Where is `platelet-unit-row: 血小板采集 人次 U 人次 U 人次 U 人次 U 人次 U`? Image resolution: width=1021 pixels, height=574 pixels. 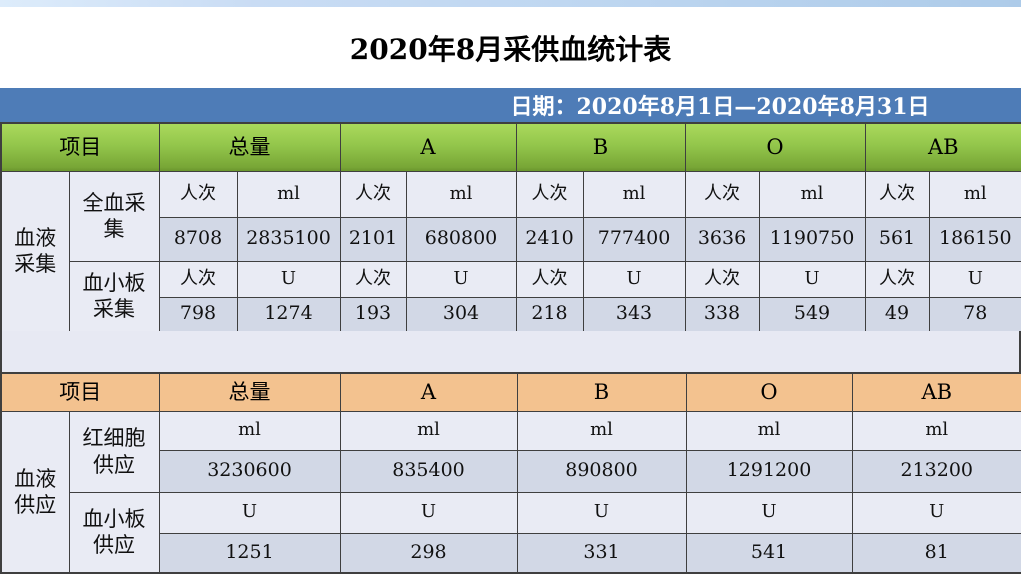 platelet-unit-row: 血小板采集 人次 U 人次 U 人次 U 人次 U 人次 U is located at coordinates (511, 296).